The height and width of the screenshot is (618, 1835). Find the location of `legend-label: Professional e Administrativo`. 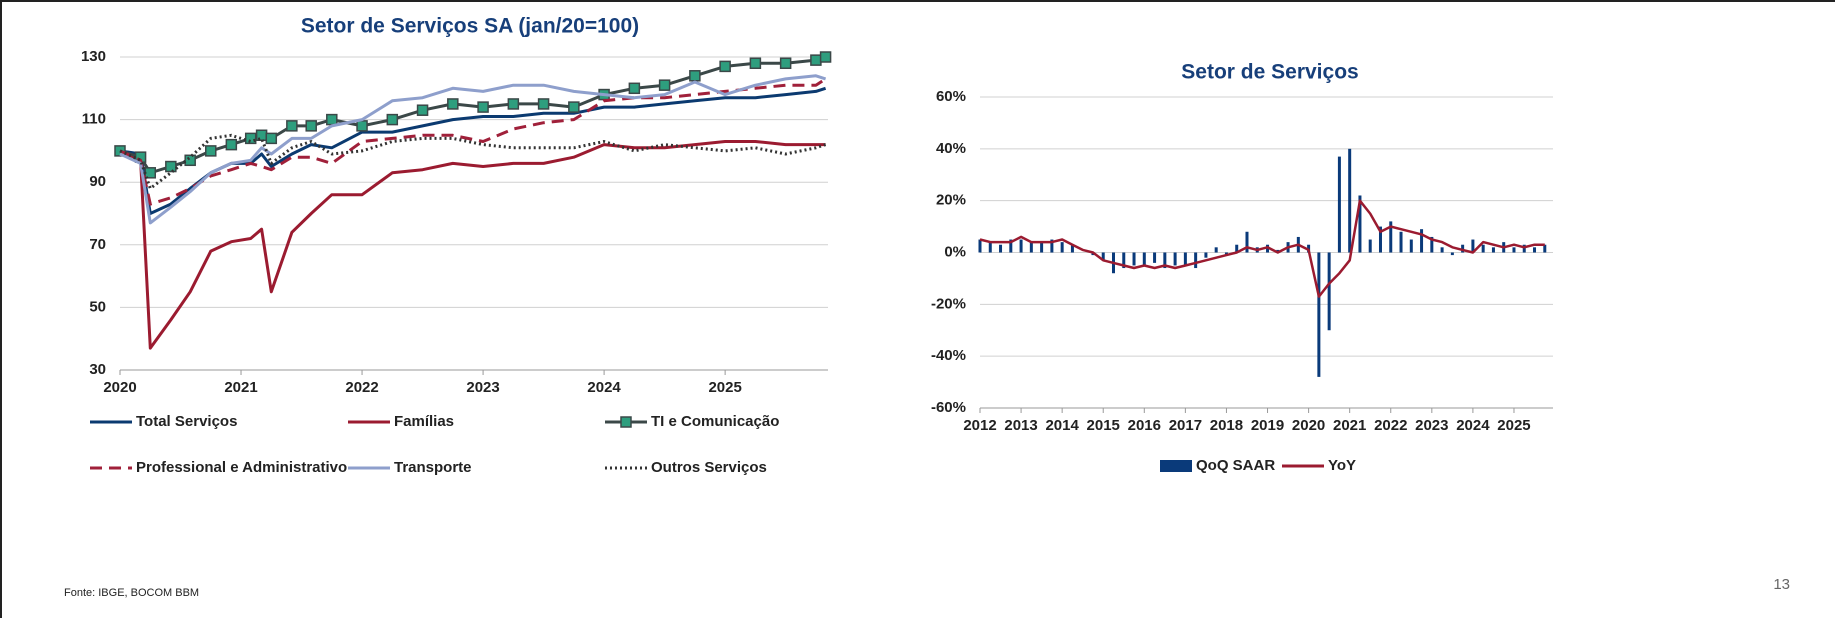

legend-label: Professional e Administrativo is located at coordinates (241, 467).